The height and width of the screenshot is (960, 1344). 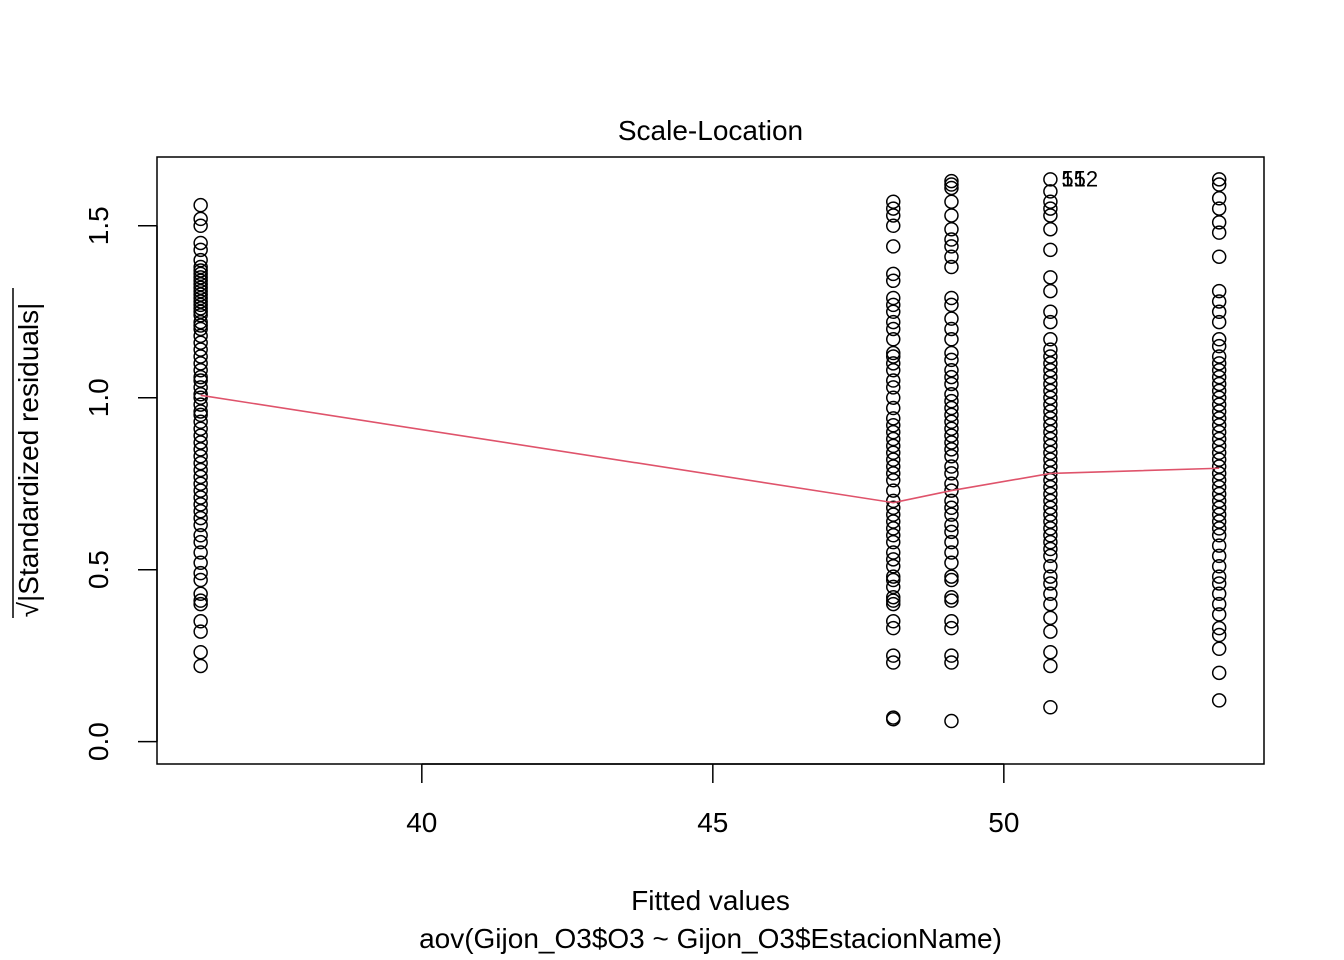 I want to click on x-tick-label: 50, so click(x=1003, y=822).